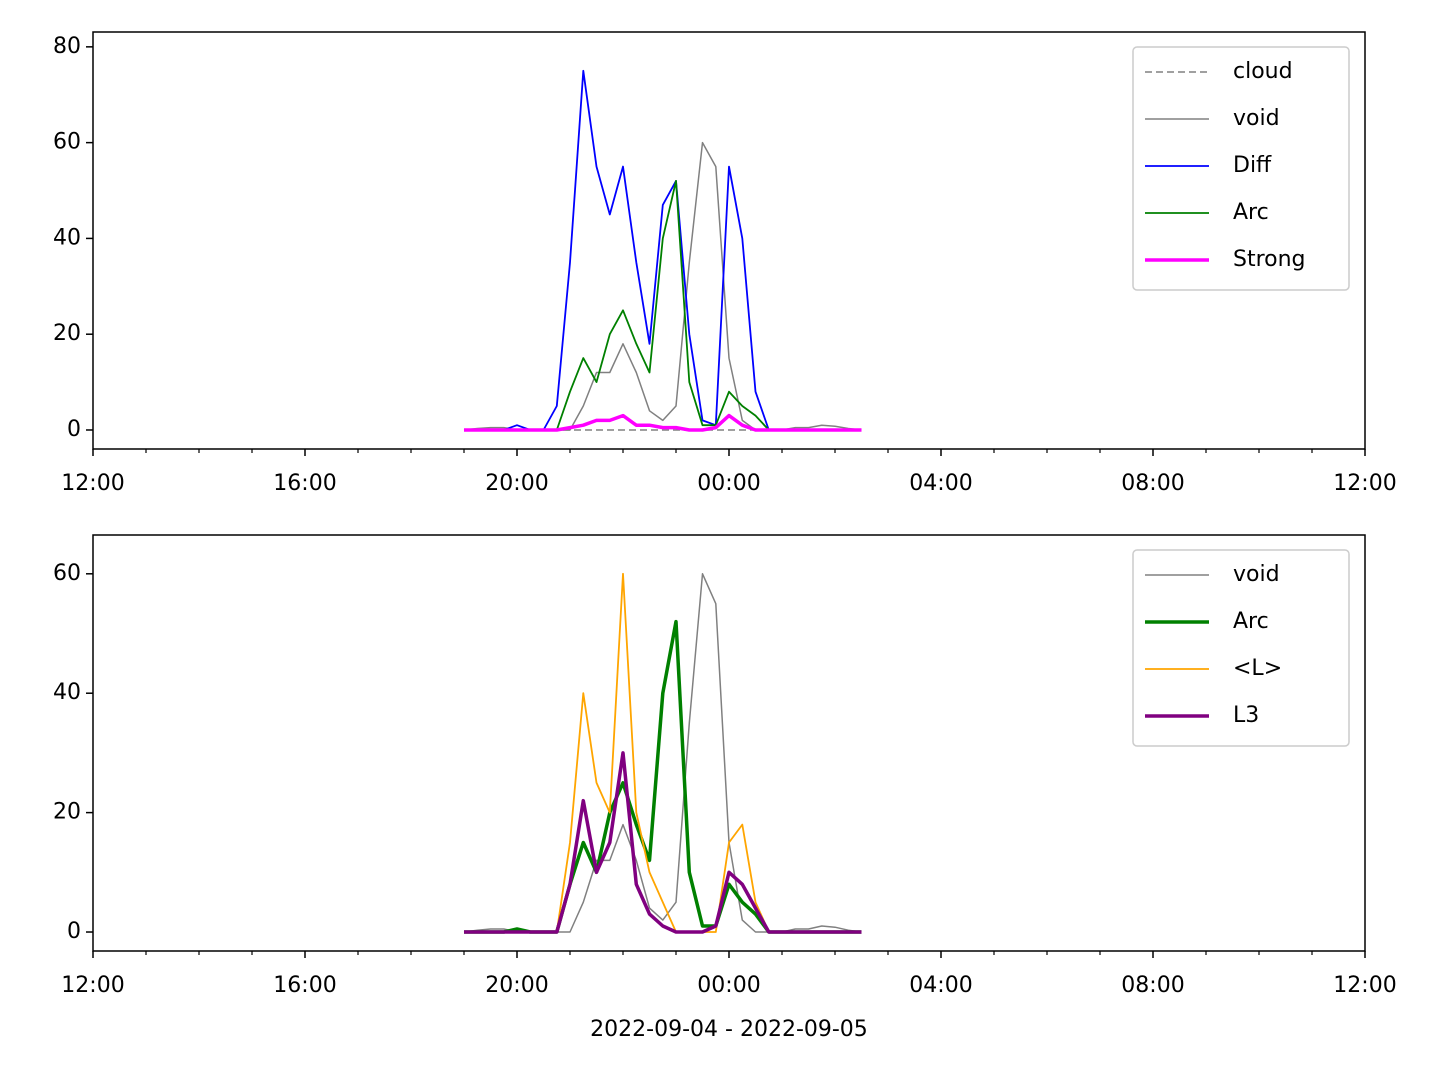  Describe the element at coordinates (67, 46) in the screenshot. I see `y-tick-label: 80` at that location.